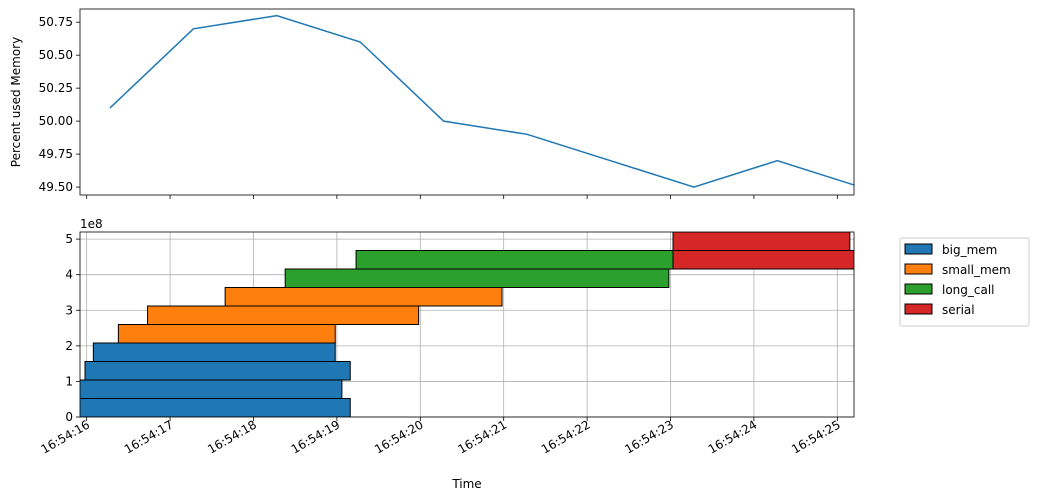  I want to click on legend-label-long_call: long_call, so click(968, 290).